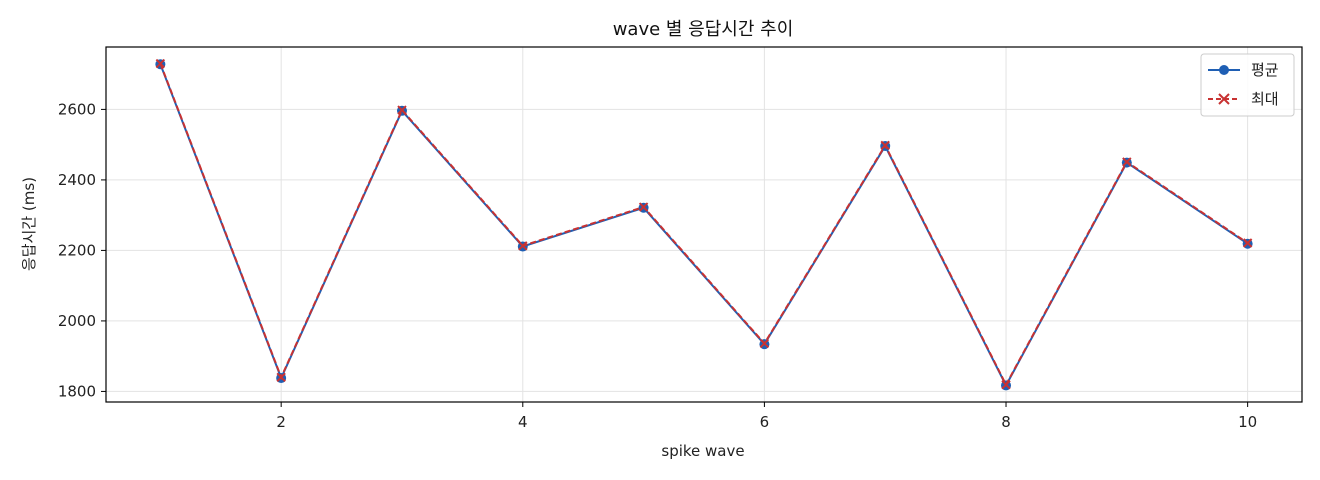 The image size is (1320, 480). What do you see at coordinates (1265, 70) in the screenshot?
I see `legend-label-avg: 평균` at bounding box center [1265, 70].